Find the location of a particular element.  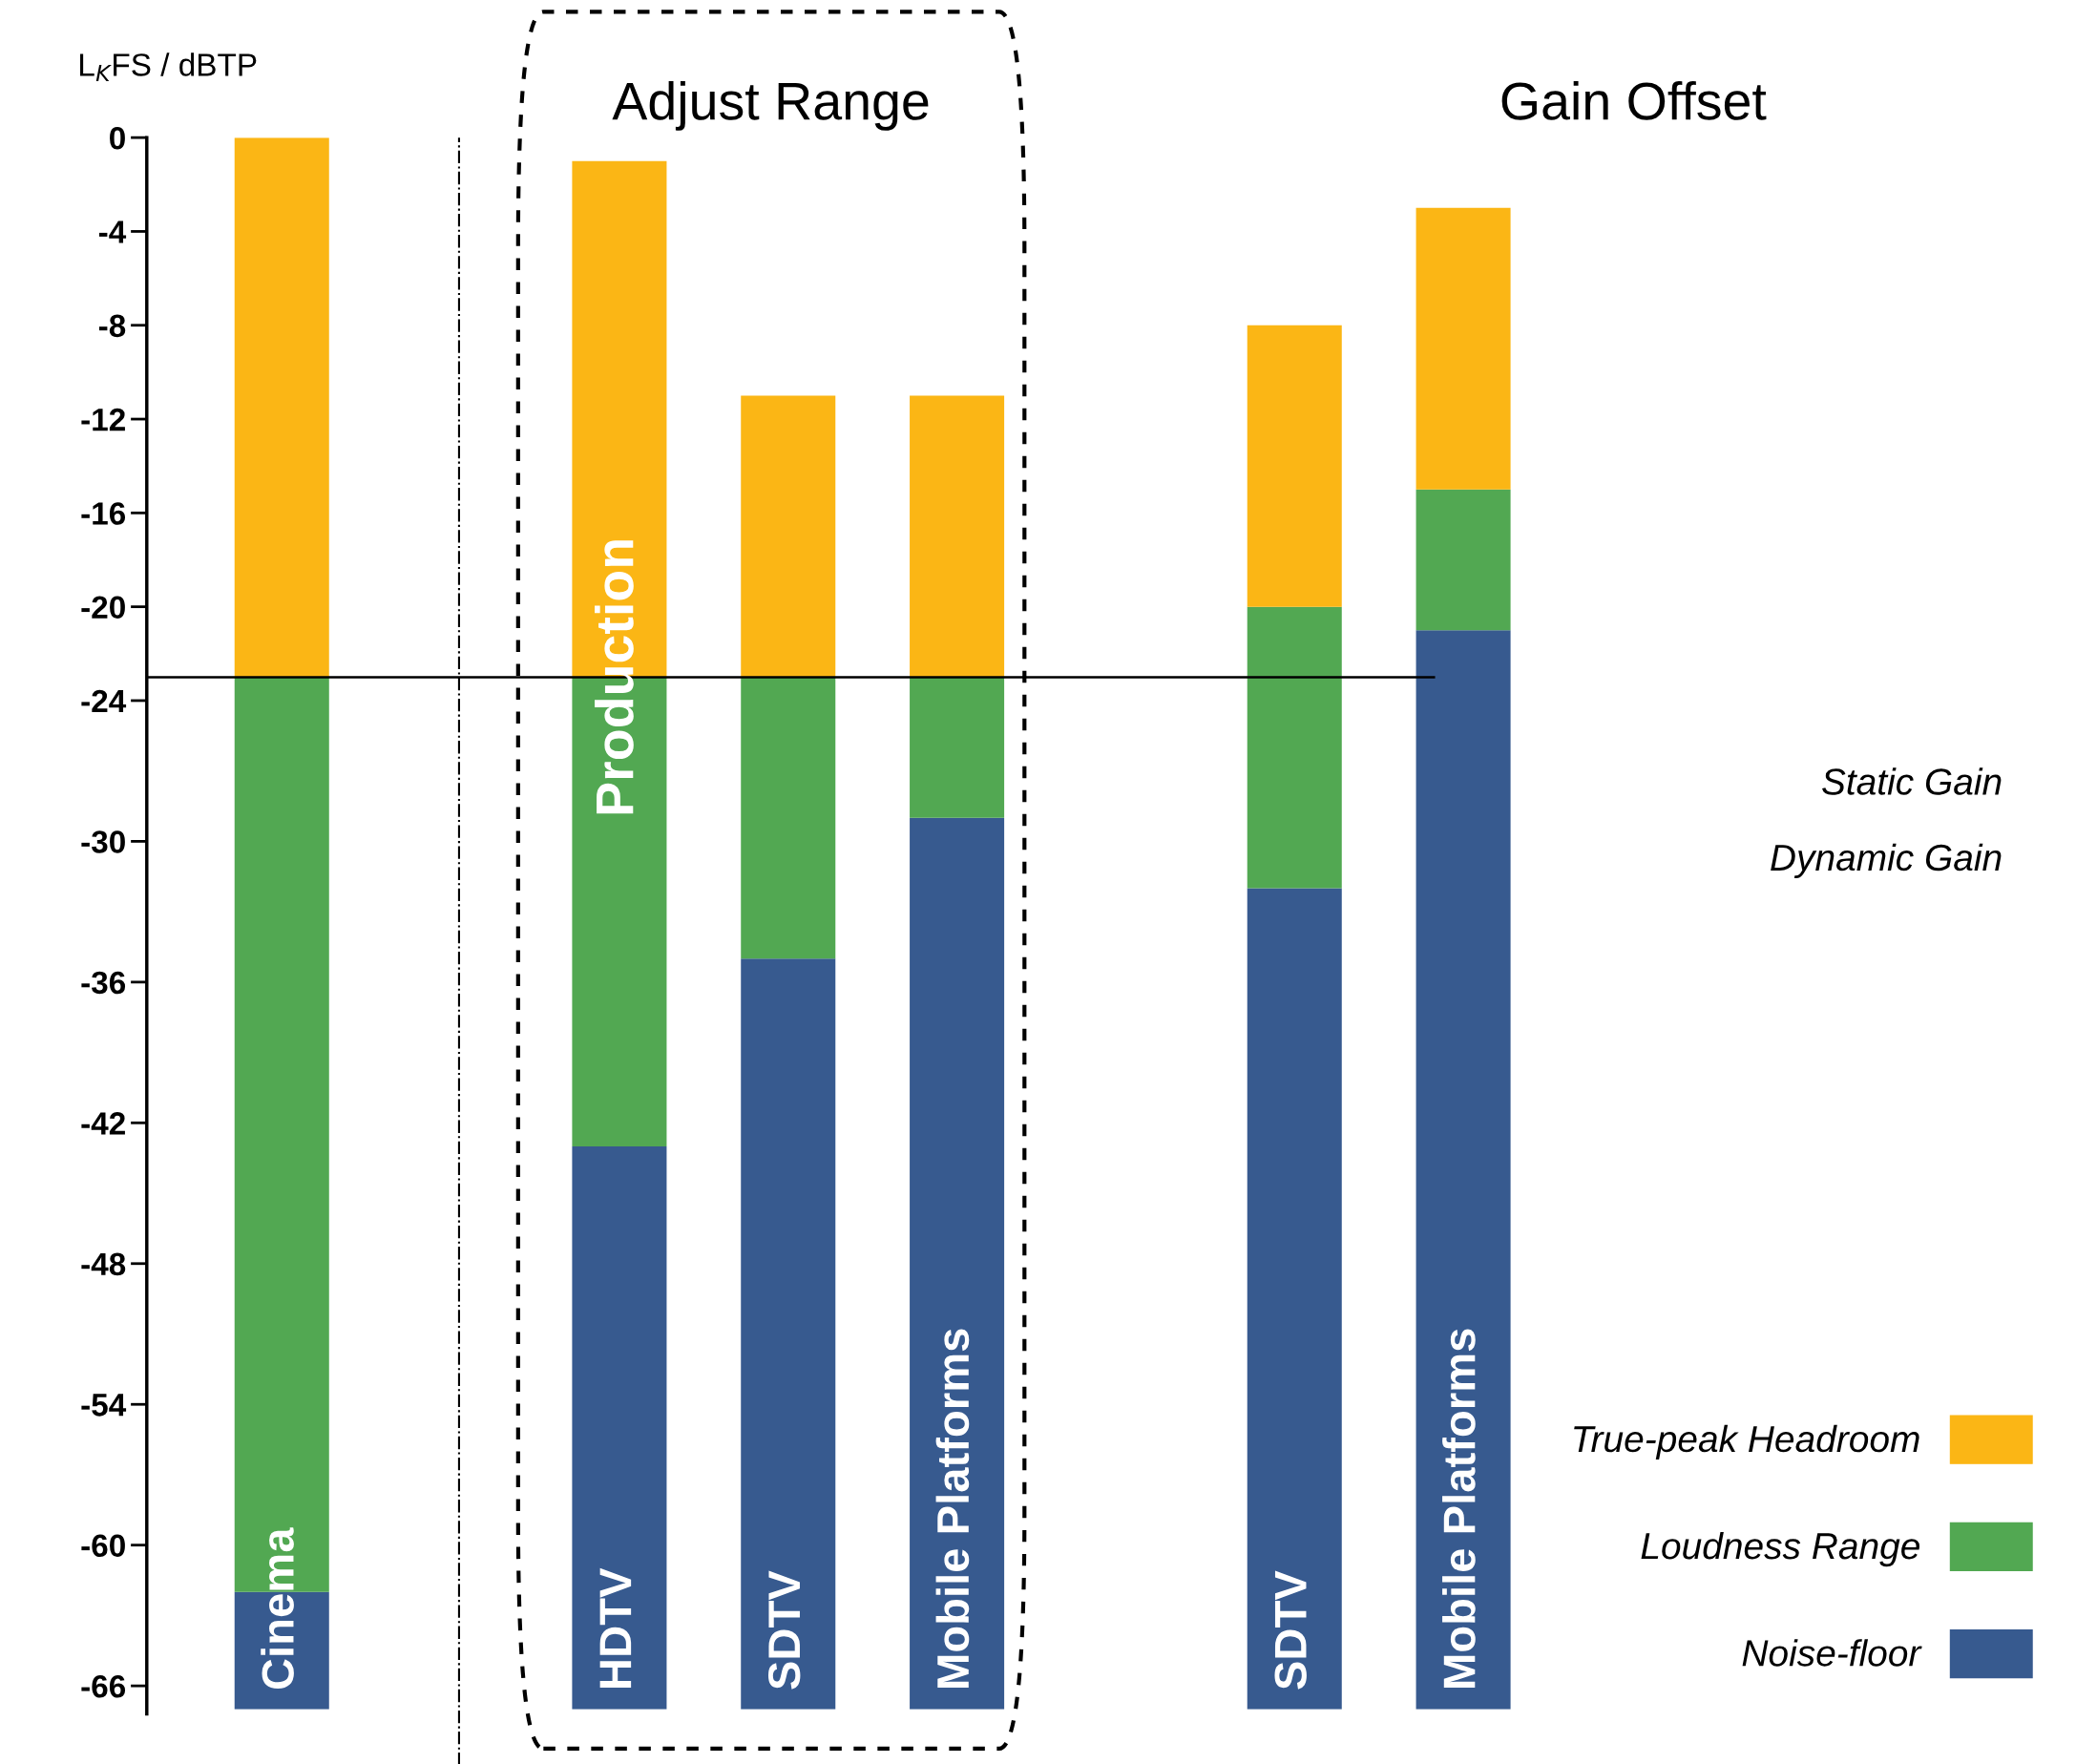

y-tick-label: -60 is located at coordinates (103, 1546).